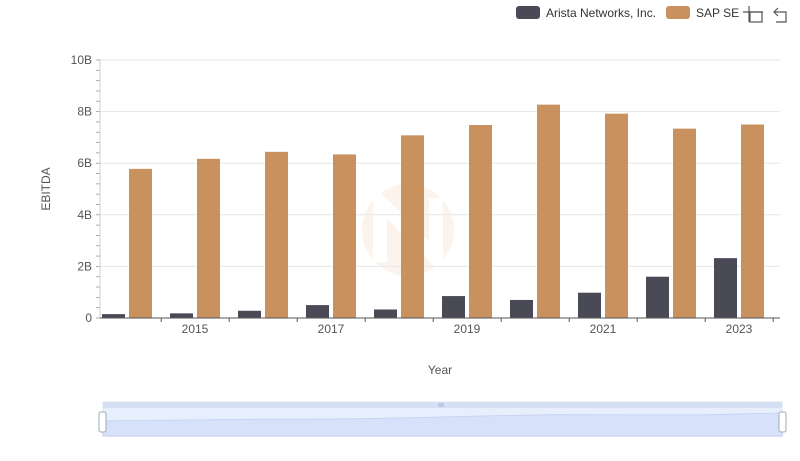 Image resolution: width=800 pixels, height=461 pixels. What do you see at coordinates (385, 313) in the screenshot?
I see `bar-arista-2018` at bounding box center [385, 313].